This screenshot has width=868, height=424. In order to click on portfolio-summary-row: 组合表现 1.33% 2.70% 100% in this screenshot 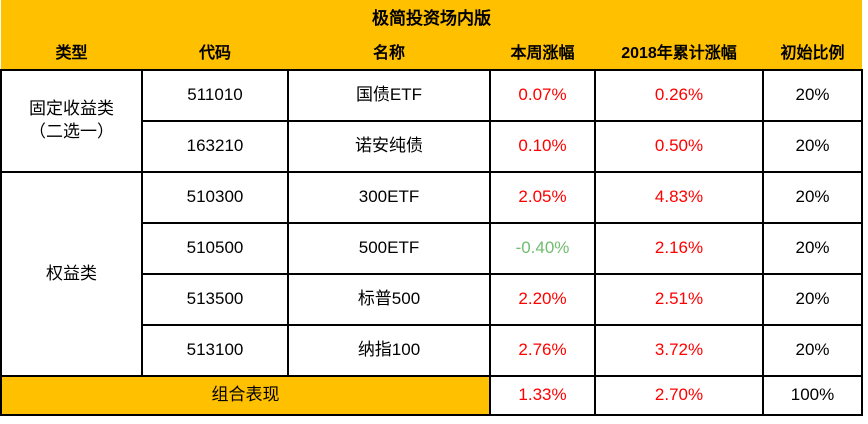, I will do `click(432, 395)`.